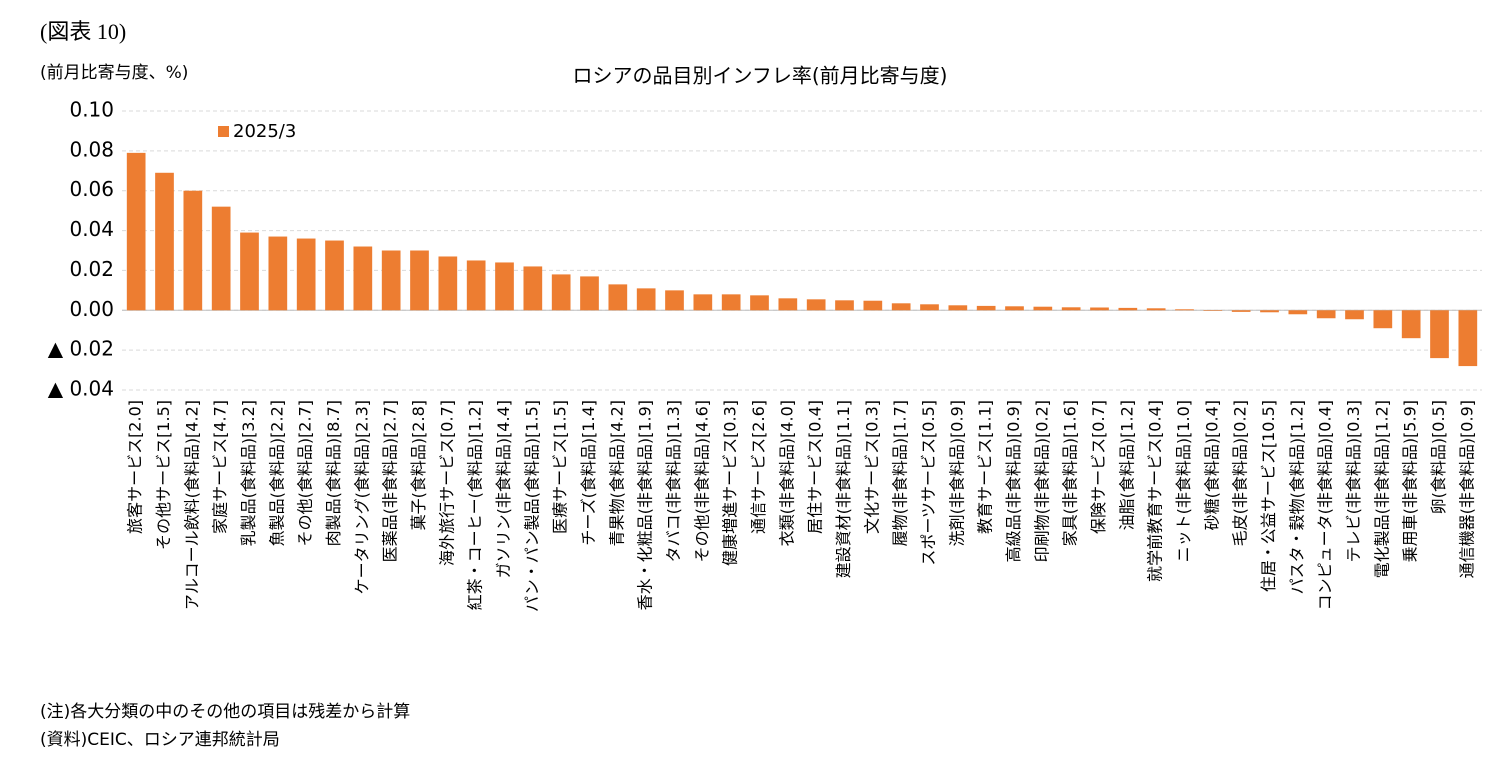 Image resolution: width=1507 pixels, height=775 pixels. I want to click on x-tick-label: ガソリン(非食料品)[4.4], so click(503, 489).